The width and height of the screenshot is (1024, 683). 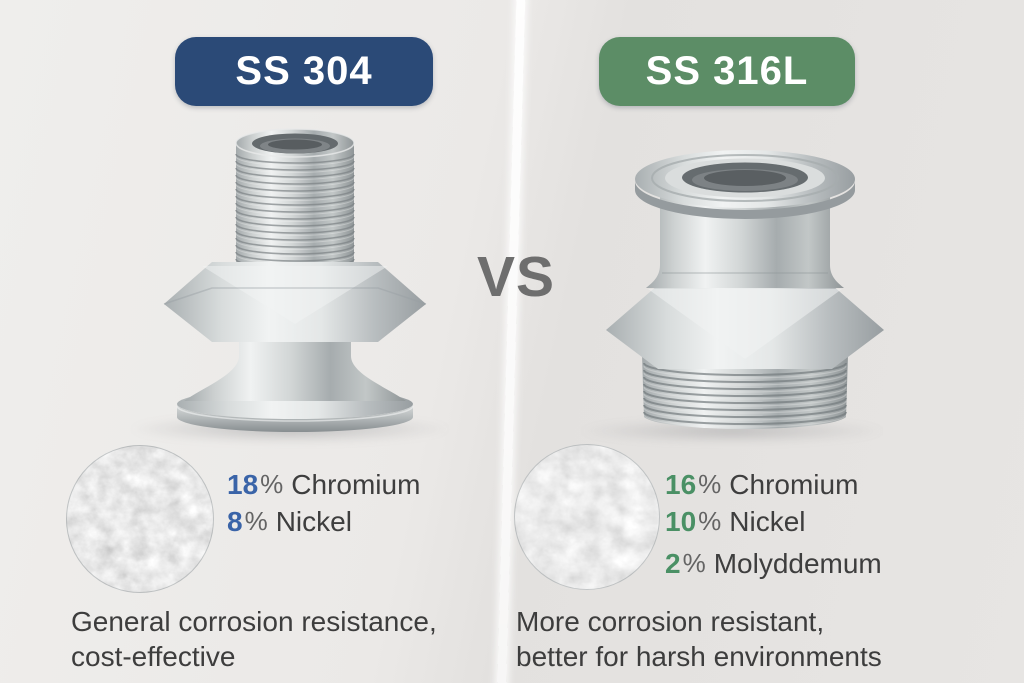 I want to click on composition-row: 18 % Chromium, so click(x=323, y=484).